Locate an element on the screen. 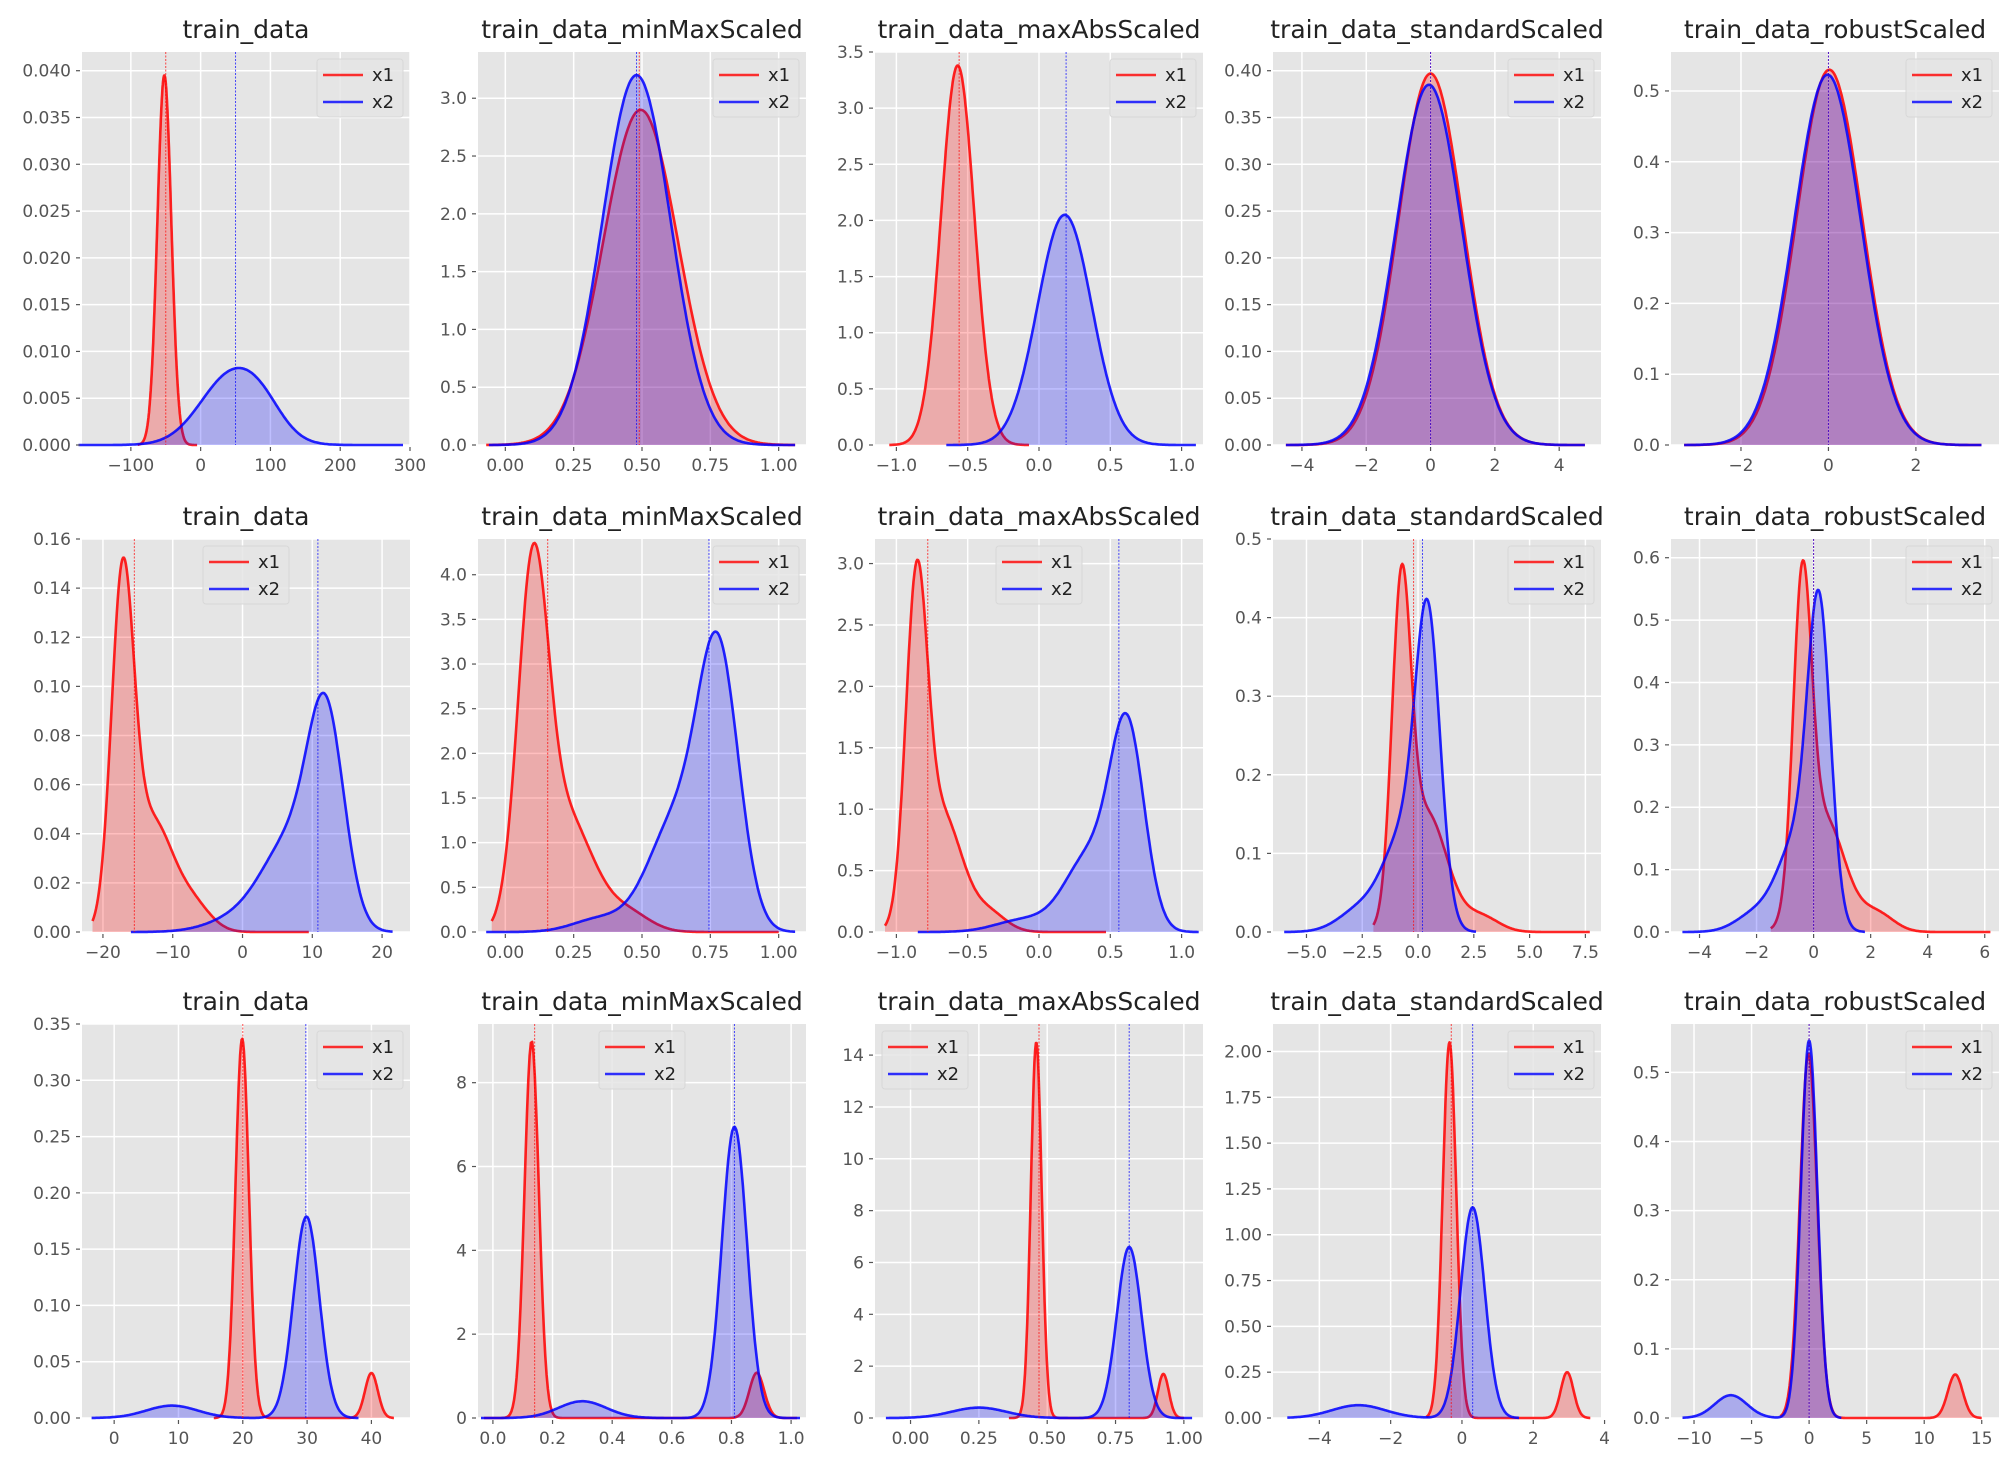 The width and height of the screenshot is (2016, 1471). x-tick-label: 0 is located at coordinates (1809, 1439).